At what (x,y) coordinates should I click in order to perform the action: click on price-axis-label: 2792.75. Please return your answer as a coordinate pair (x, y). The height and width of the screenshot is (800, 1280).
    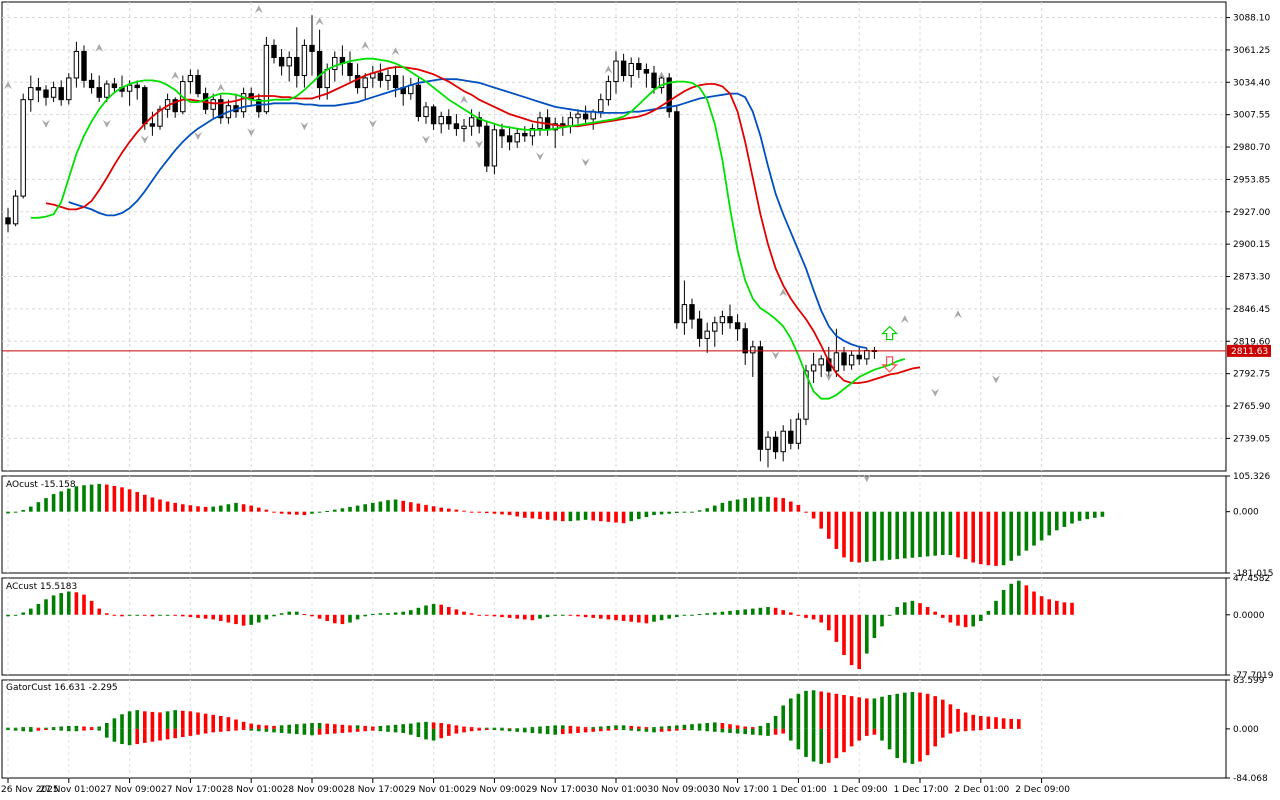
    Looking at the image, I should click on (1251, 375).